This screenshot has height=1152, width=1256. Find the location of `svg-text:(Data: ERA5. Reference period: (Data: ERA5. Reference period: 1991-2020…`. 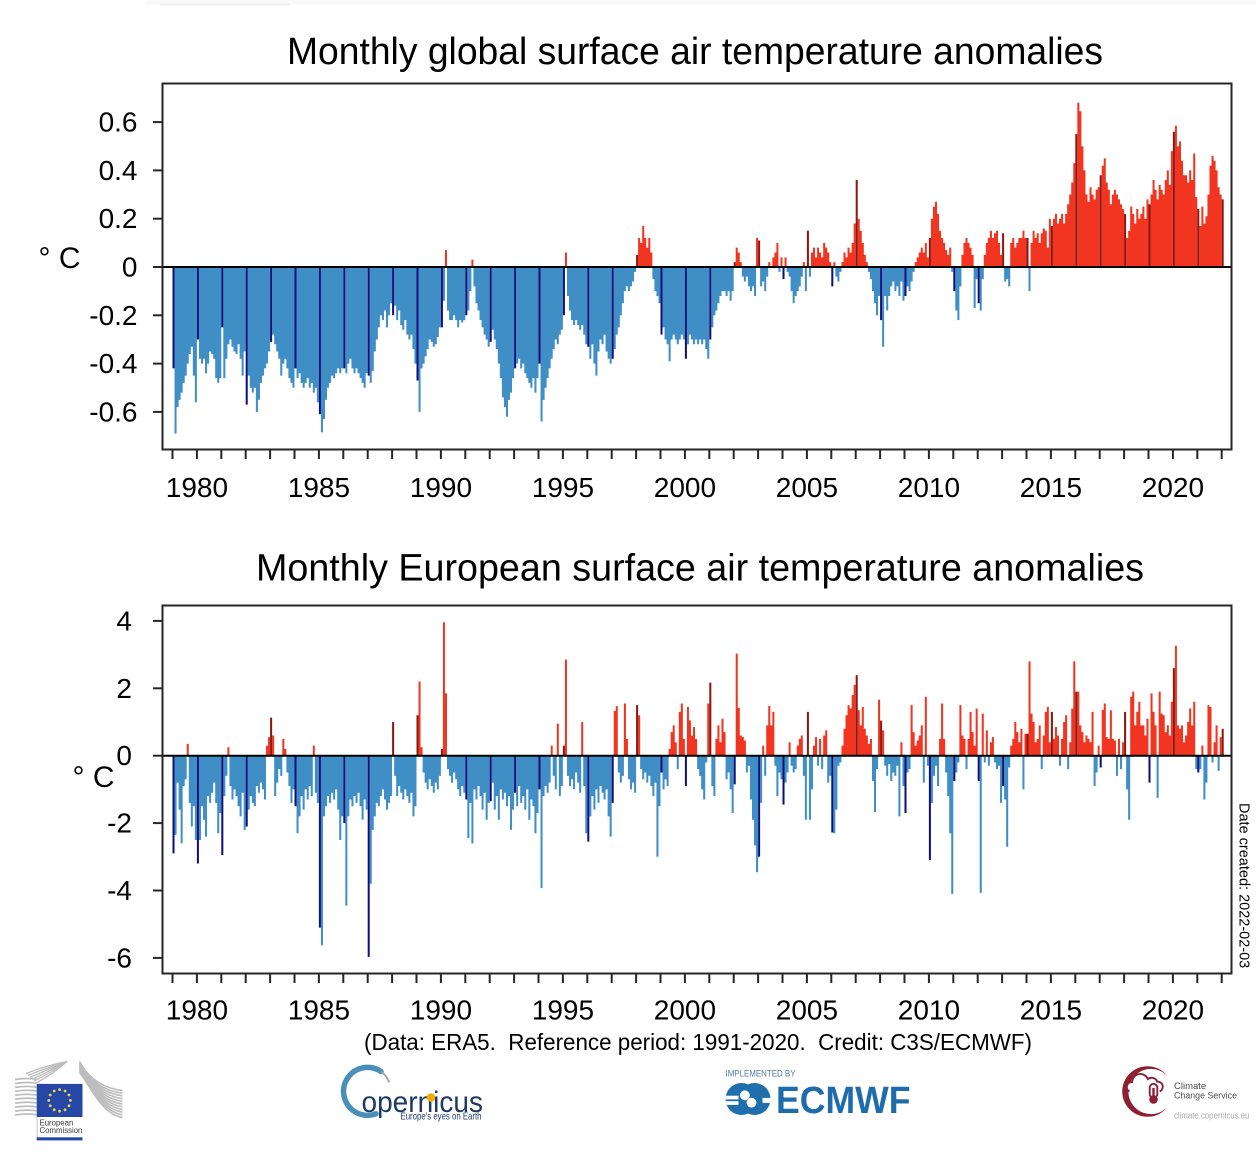

svg-text:(Data: ERA5. Reference period: (Data: ERA5. Reference period: 1991-2020… is located at coordinates (698, 1042).